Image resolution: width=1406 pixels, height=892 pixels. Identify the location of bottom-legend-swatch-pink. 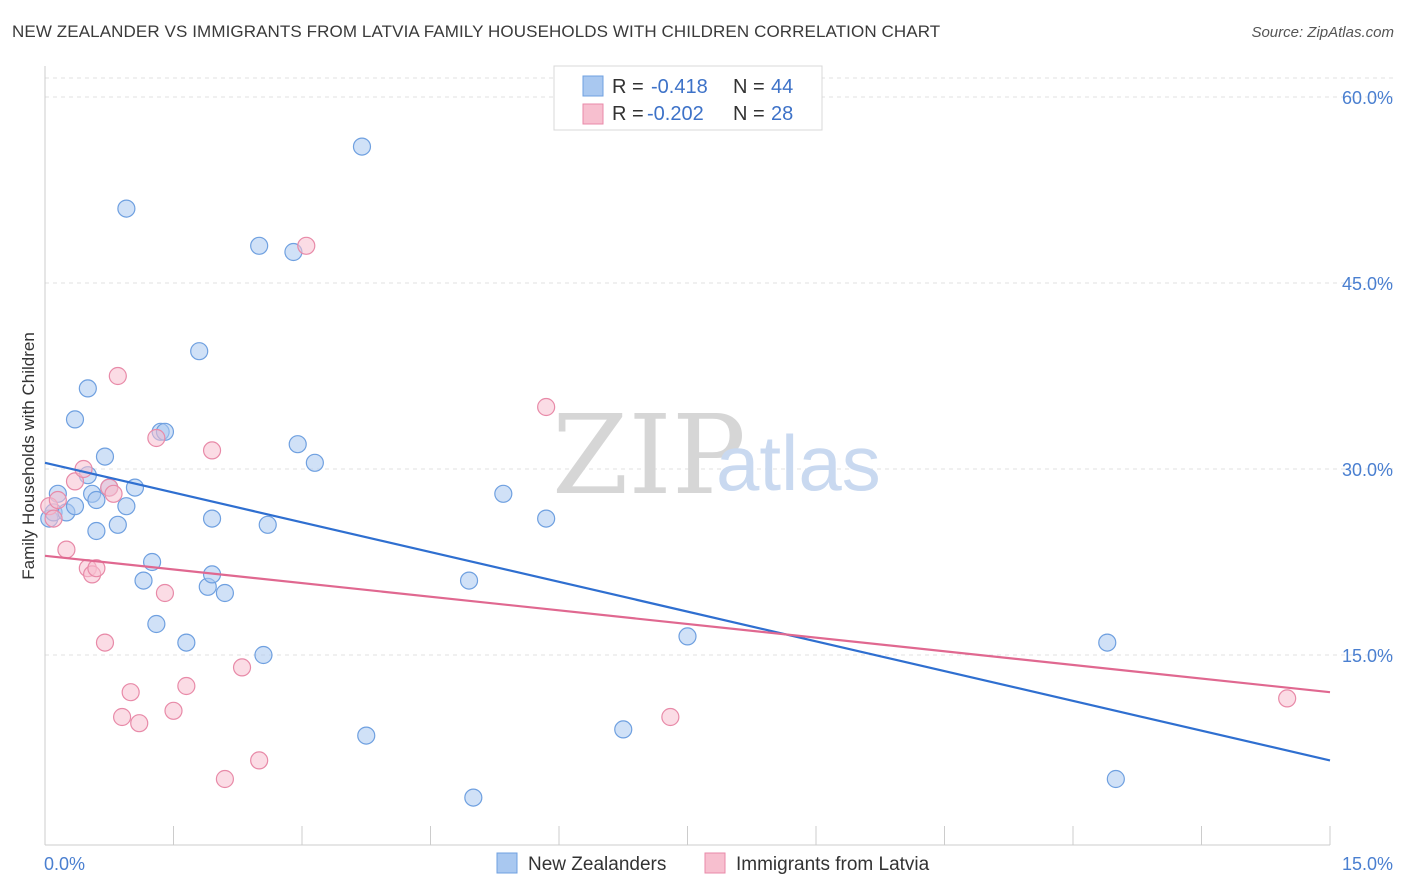
(715, 863).